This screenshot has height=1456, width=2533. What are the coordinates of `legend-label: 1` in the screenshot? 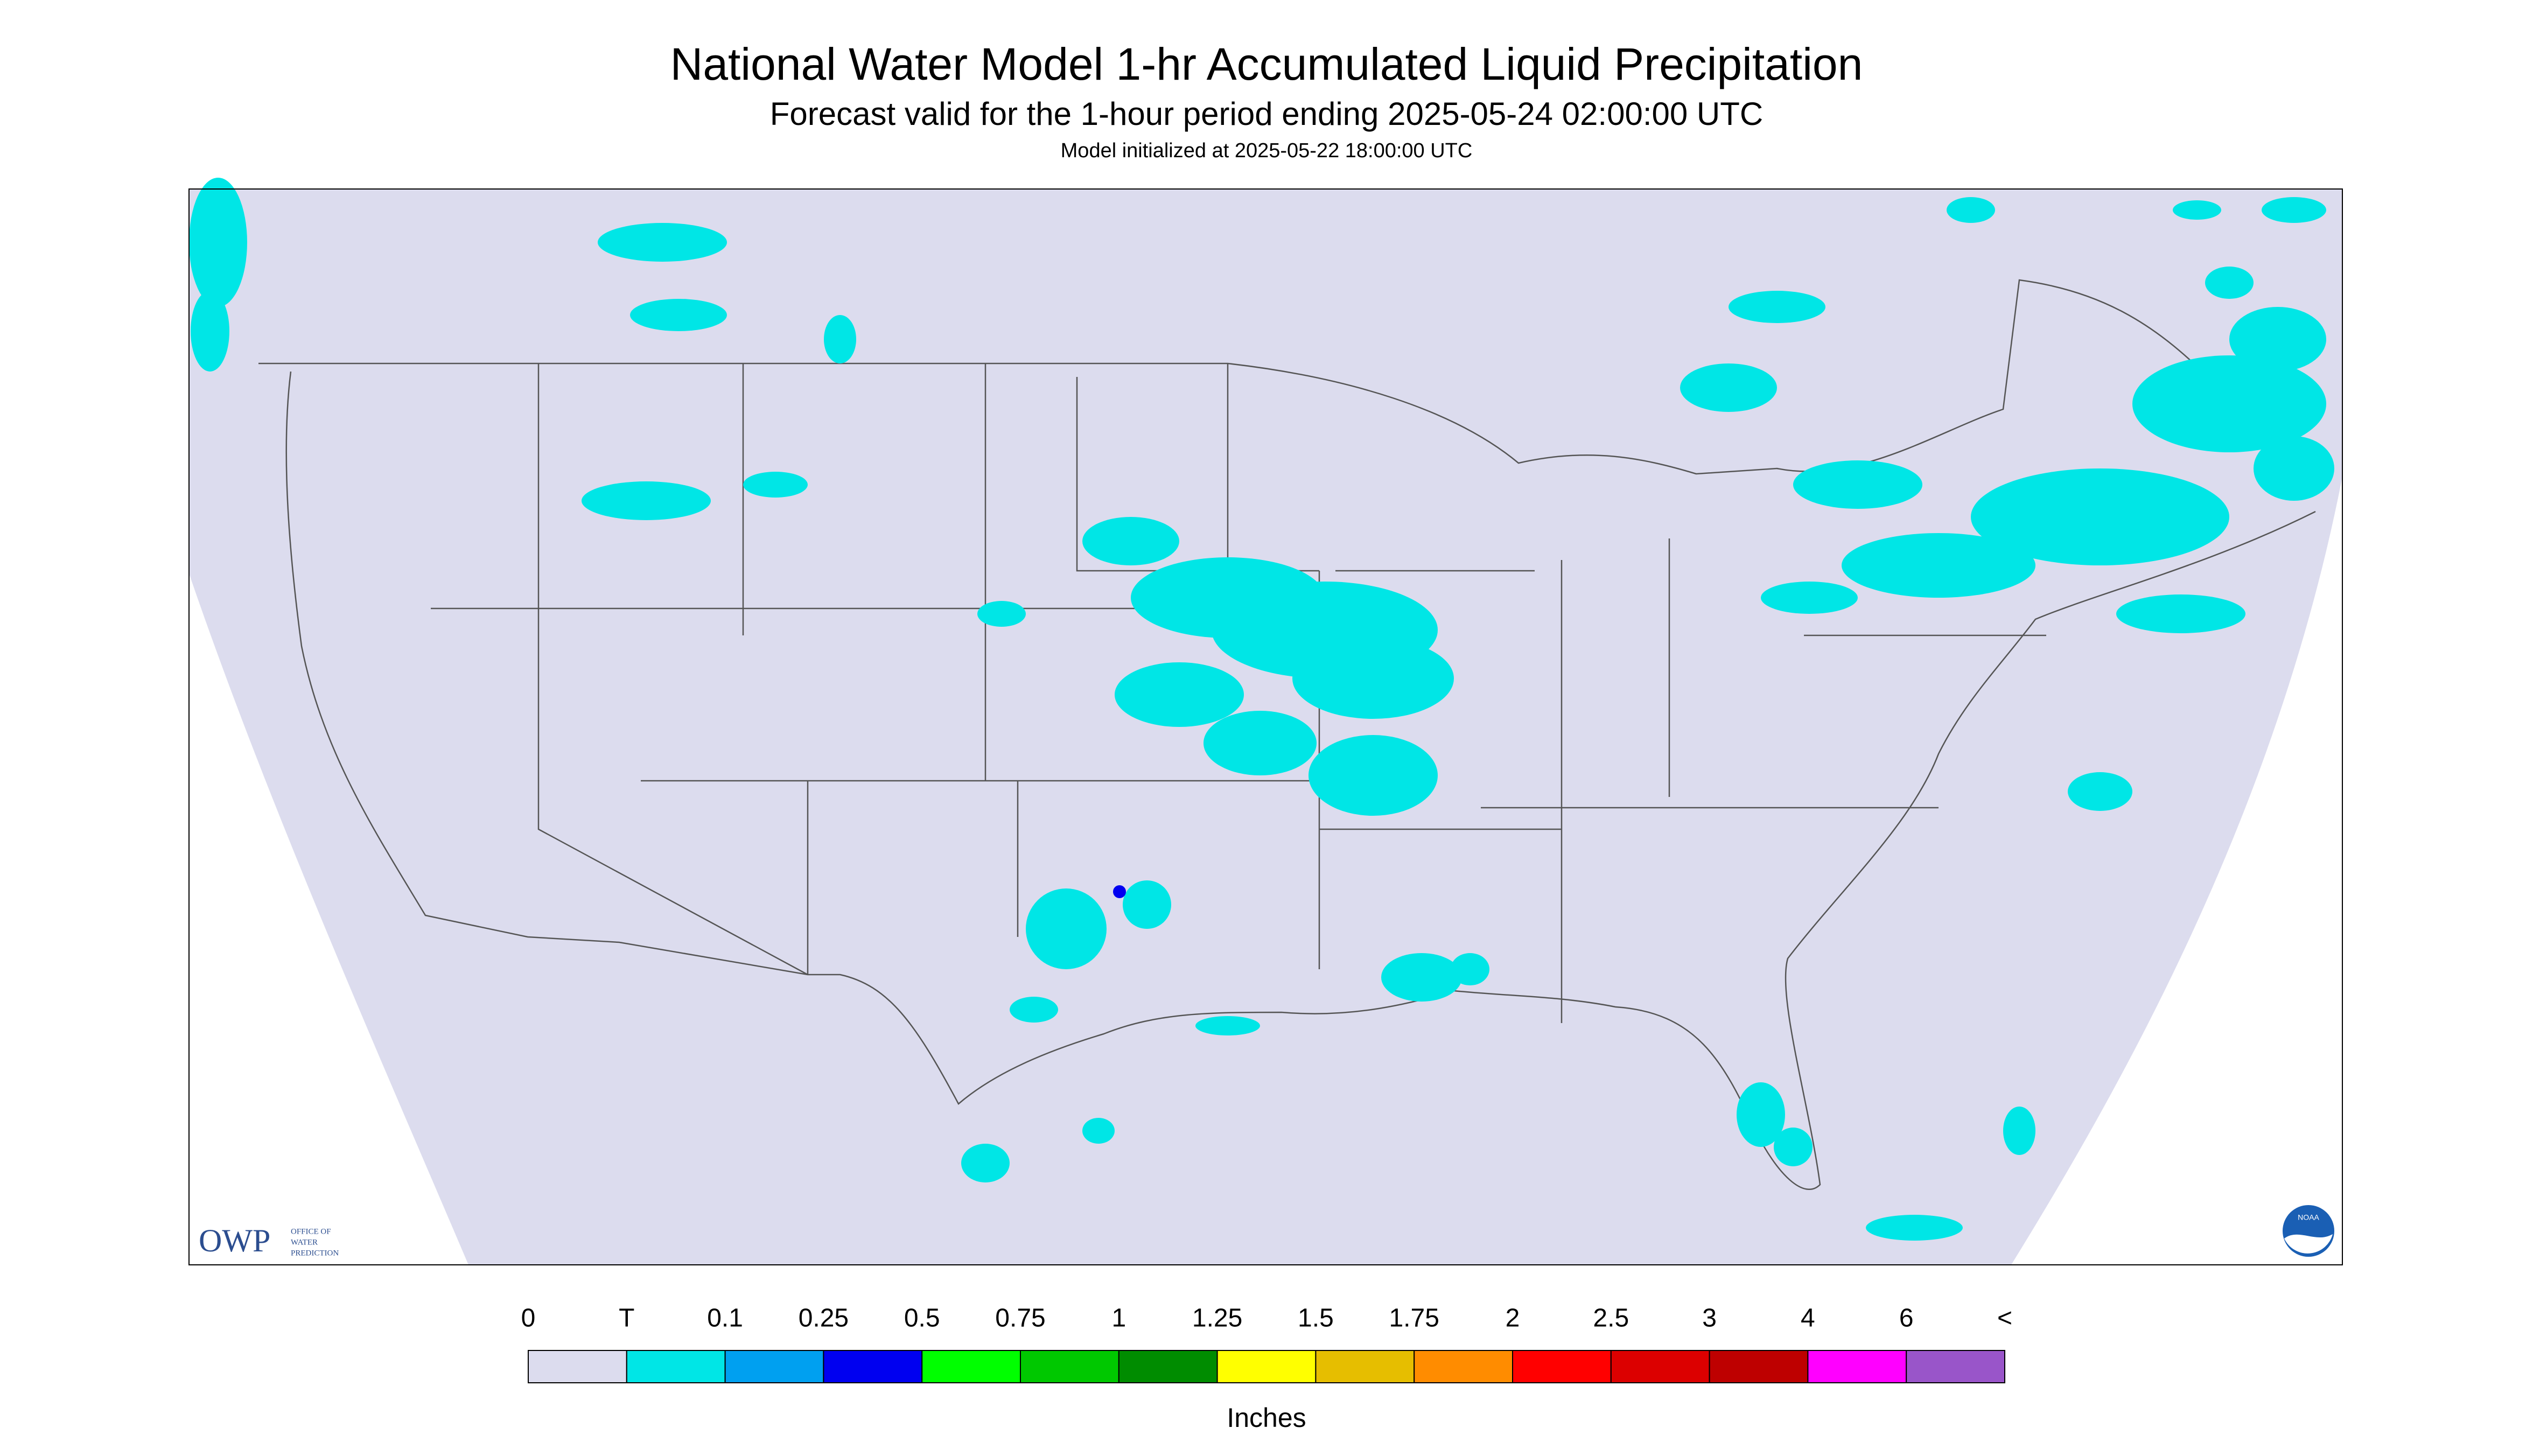 It's located at (1119, 1318).